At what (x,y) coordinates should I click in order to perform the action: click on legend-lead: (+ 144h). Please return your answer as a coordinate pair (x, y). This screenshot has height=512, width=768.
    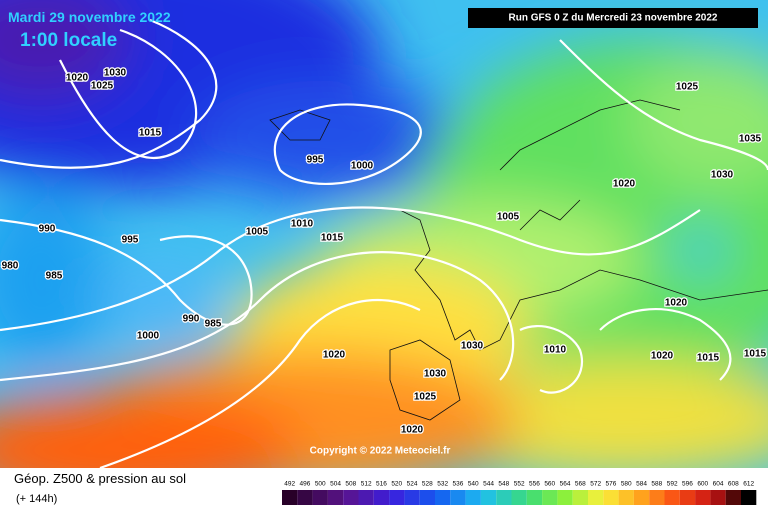
    Looking at the image, I should click on (36, 499).